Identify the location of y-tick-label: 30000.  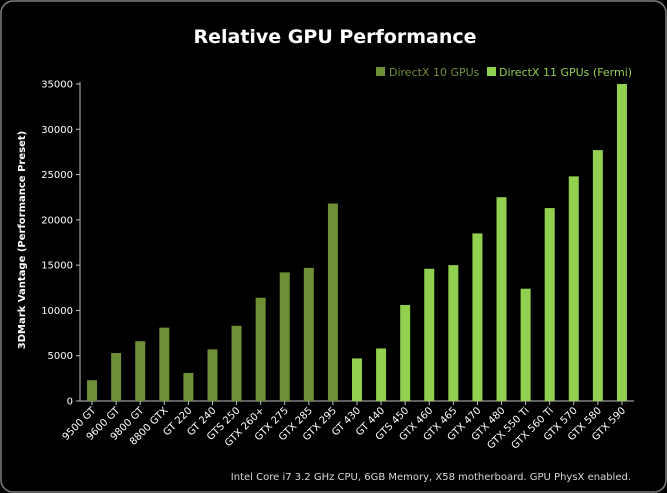
(57, 130).